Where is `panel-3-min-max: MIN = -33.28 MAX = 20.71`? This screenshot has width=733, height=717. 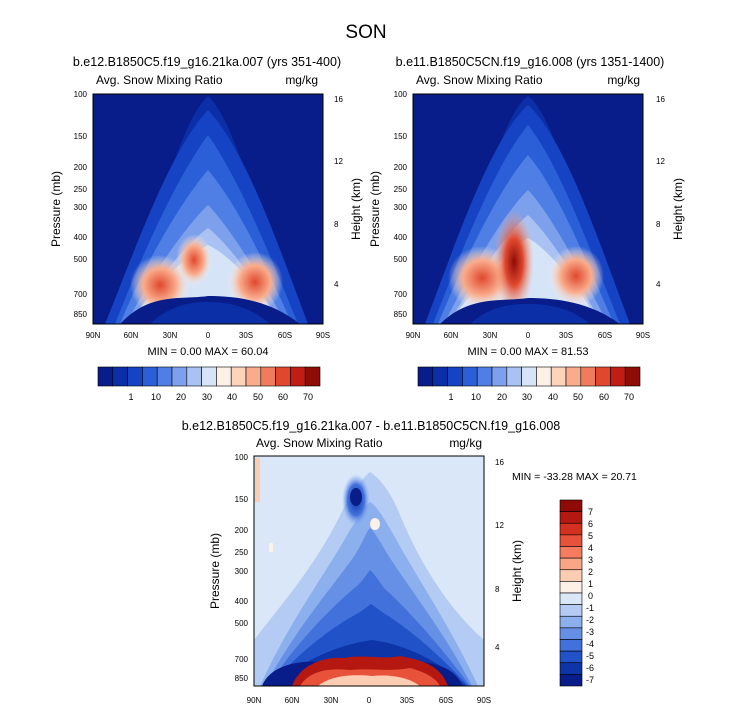 panel-3-min-max: MIN = -33.28 MAX = 20.71 is located at coordinates (574, 477).